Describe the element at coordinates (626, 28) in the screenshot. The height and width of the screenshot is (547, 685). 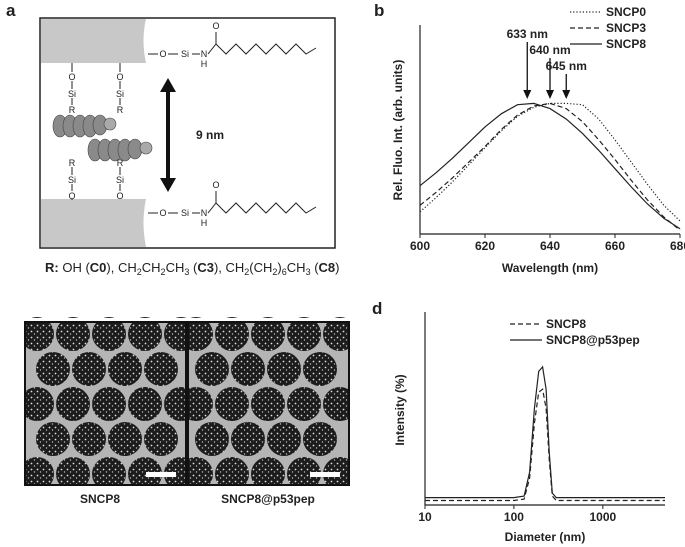
I see `legend-label: SNCP3` at that location.